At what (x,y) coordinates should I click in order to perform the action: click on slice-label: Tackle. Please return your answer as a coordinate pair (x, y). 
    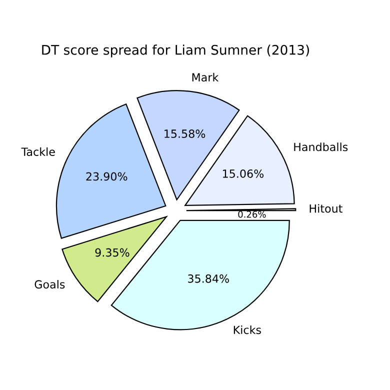
    Looking at the image, I should click on (38, 151).